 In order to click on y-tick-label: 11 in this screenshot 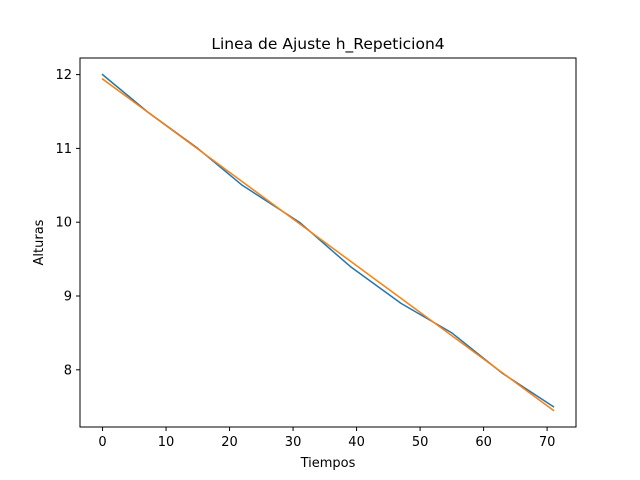, I will do `click(63, 149)`.